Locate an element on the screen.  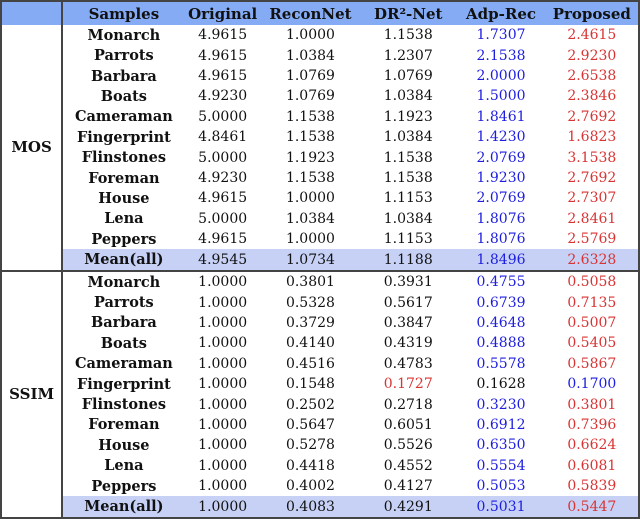
metric-value: 0.4783 is located at coordinates (408, 363).